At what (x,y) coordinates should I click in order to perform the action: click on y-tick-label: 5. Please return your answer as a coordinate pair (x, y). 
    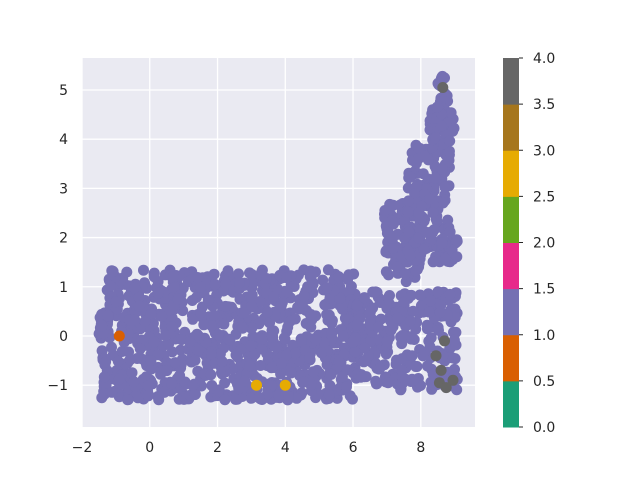
    Looking at the image, I should click on (63, 91).